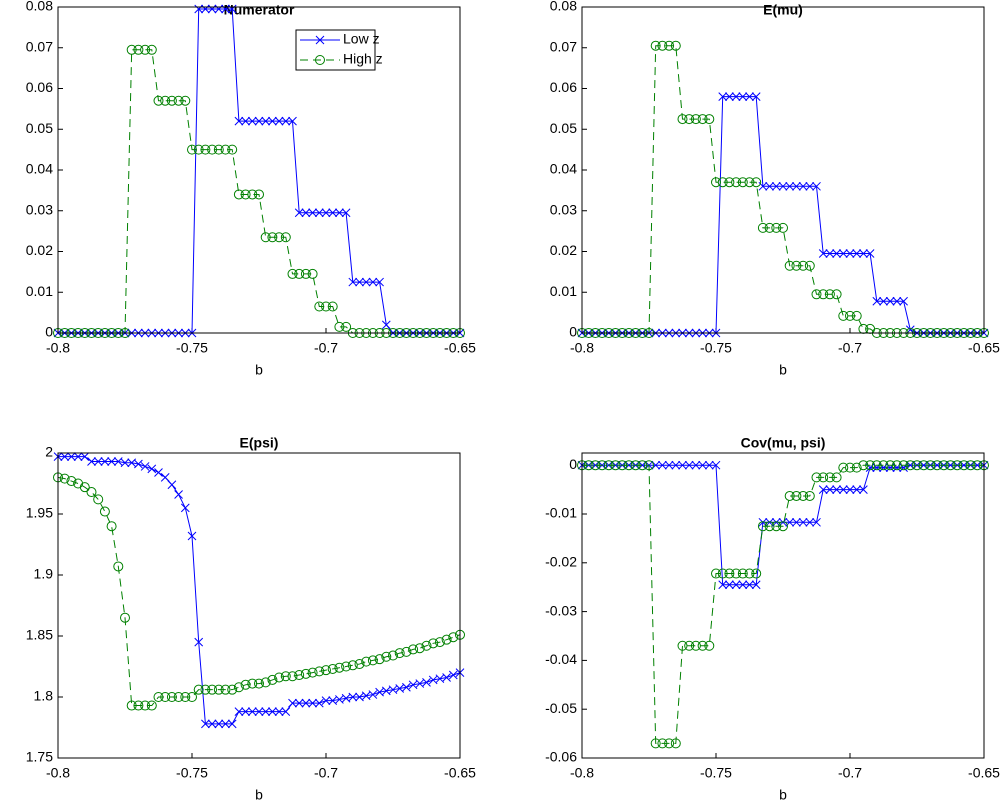  What do you see at coordinates (561, 708) in the screenshot?
I see `y-tick-label: -0.05` at bounding box center [561, 708].